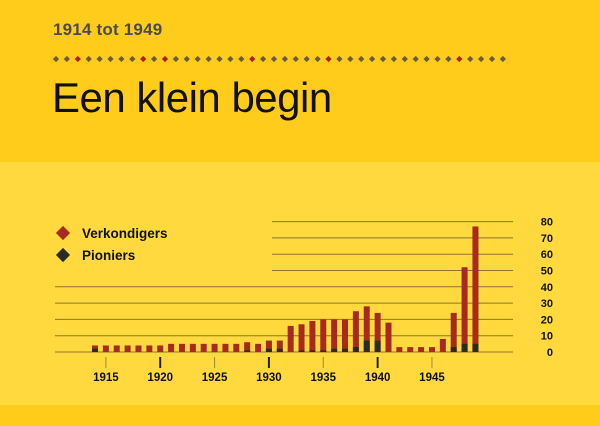 This screenshot has width=600, height=426. Describe the element at coordinates (160, 378) in the screenshot. I see `x-tick-label: 1920` at that location.